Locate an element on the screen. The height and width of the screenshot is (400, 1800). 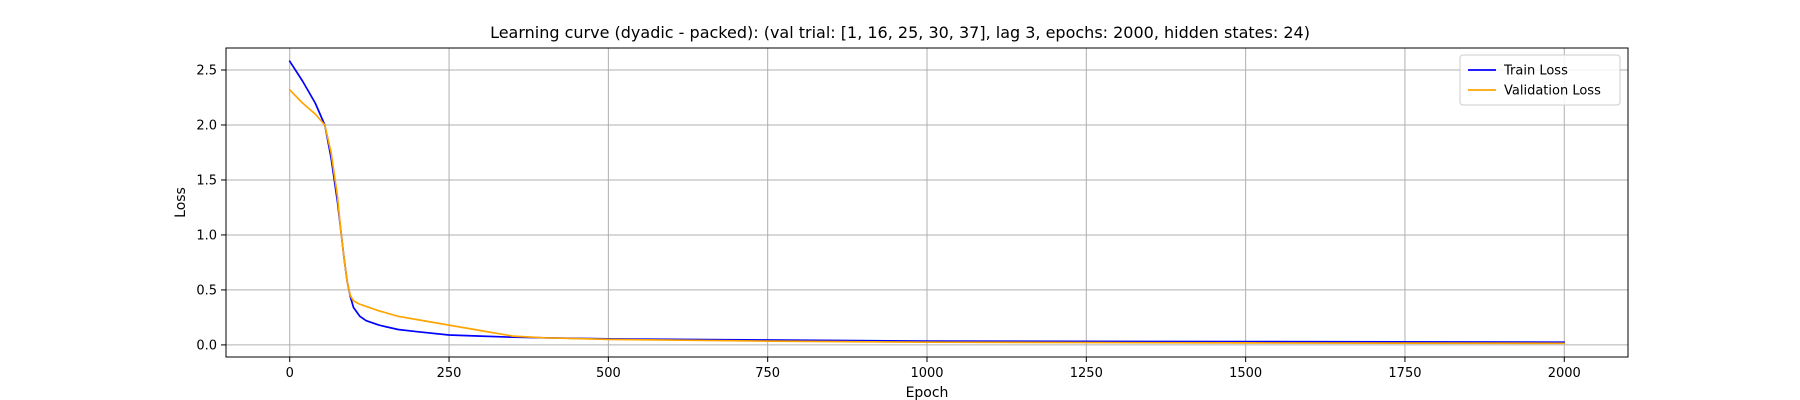
y-tick-label: 2.0 is located at coordinates (206, 125).